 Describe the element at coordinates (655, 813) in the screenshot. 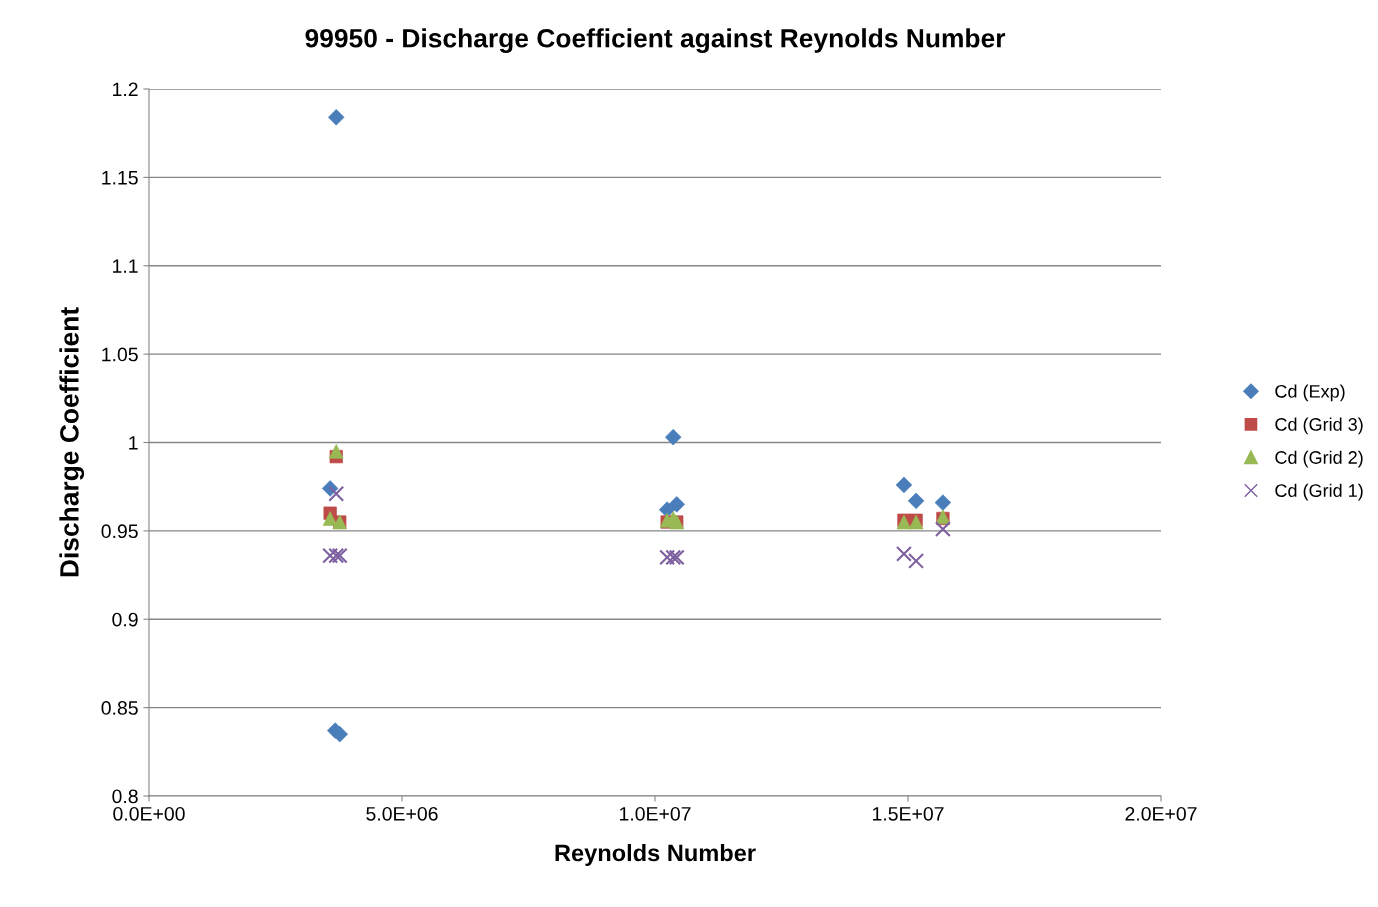

I see `x-tick-label: 1.0E+07` at that location.